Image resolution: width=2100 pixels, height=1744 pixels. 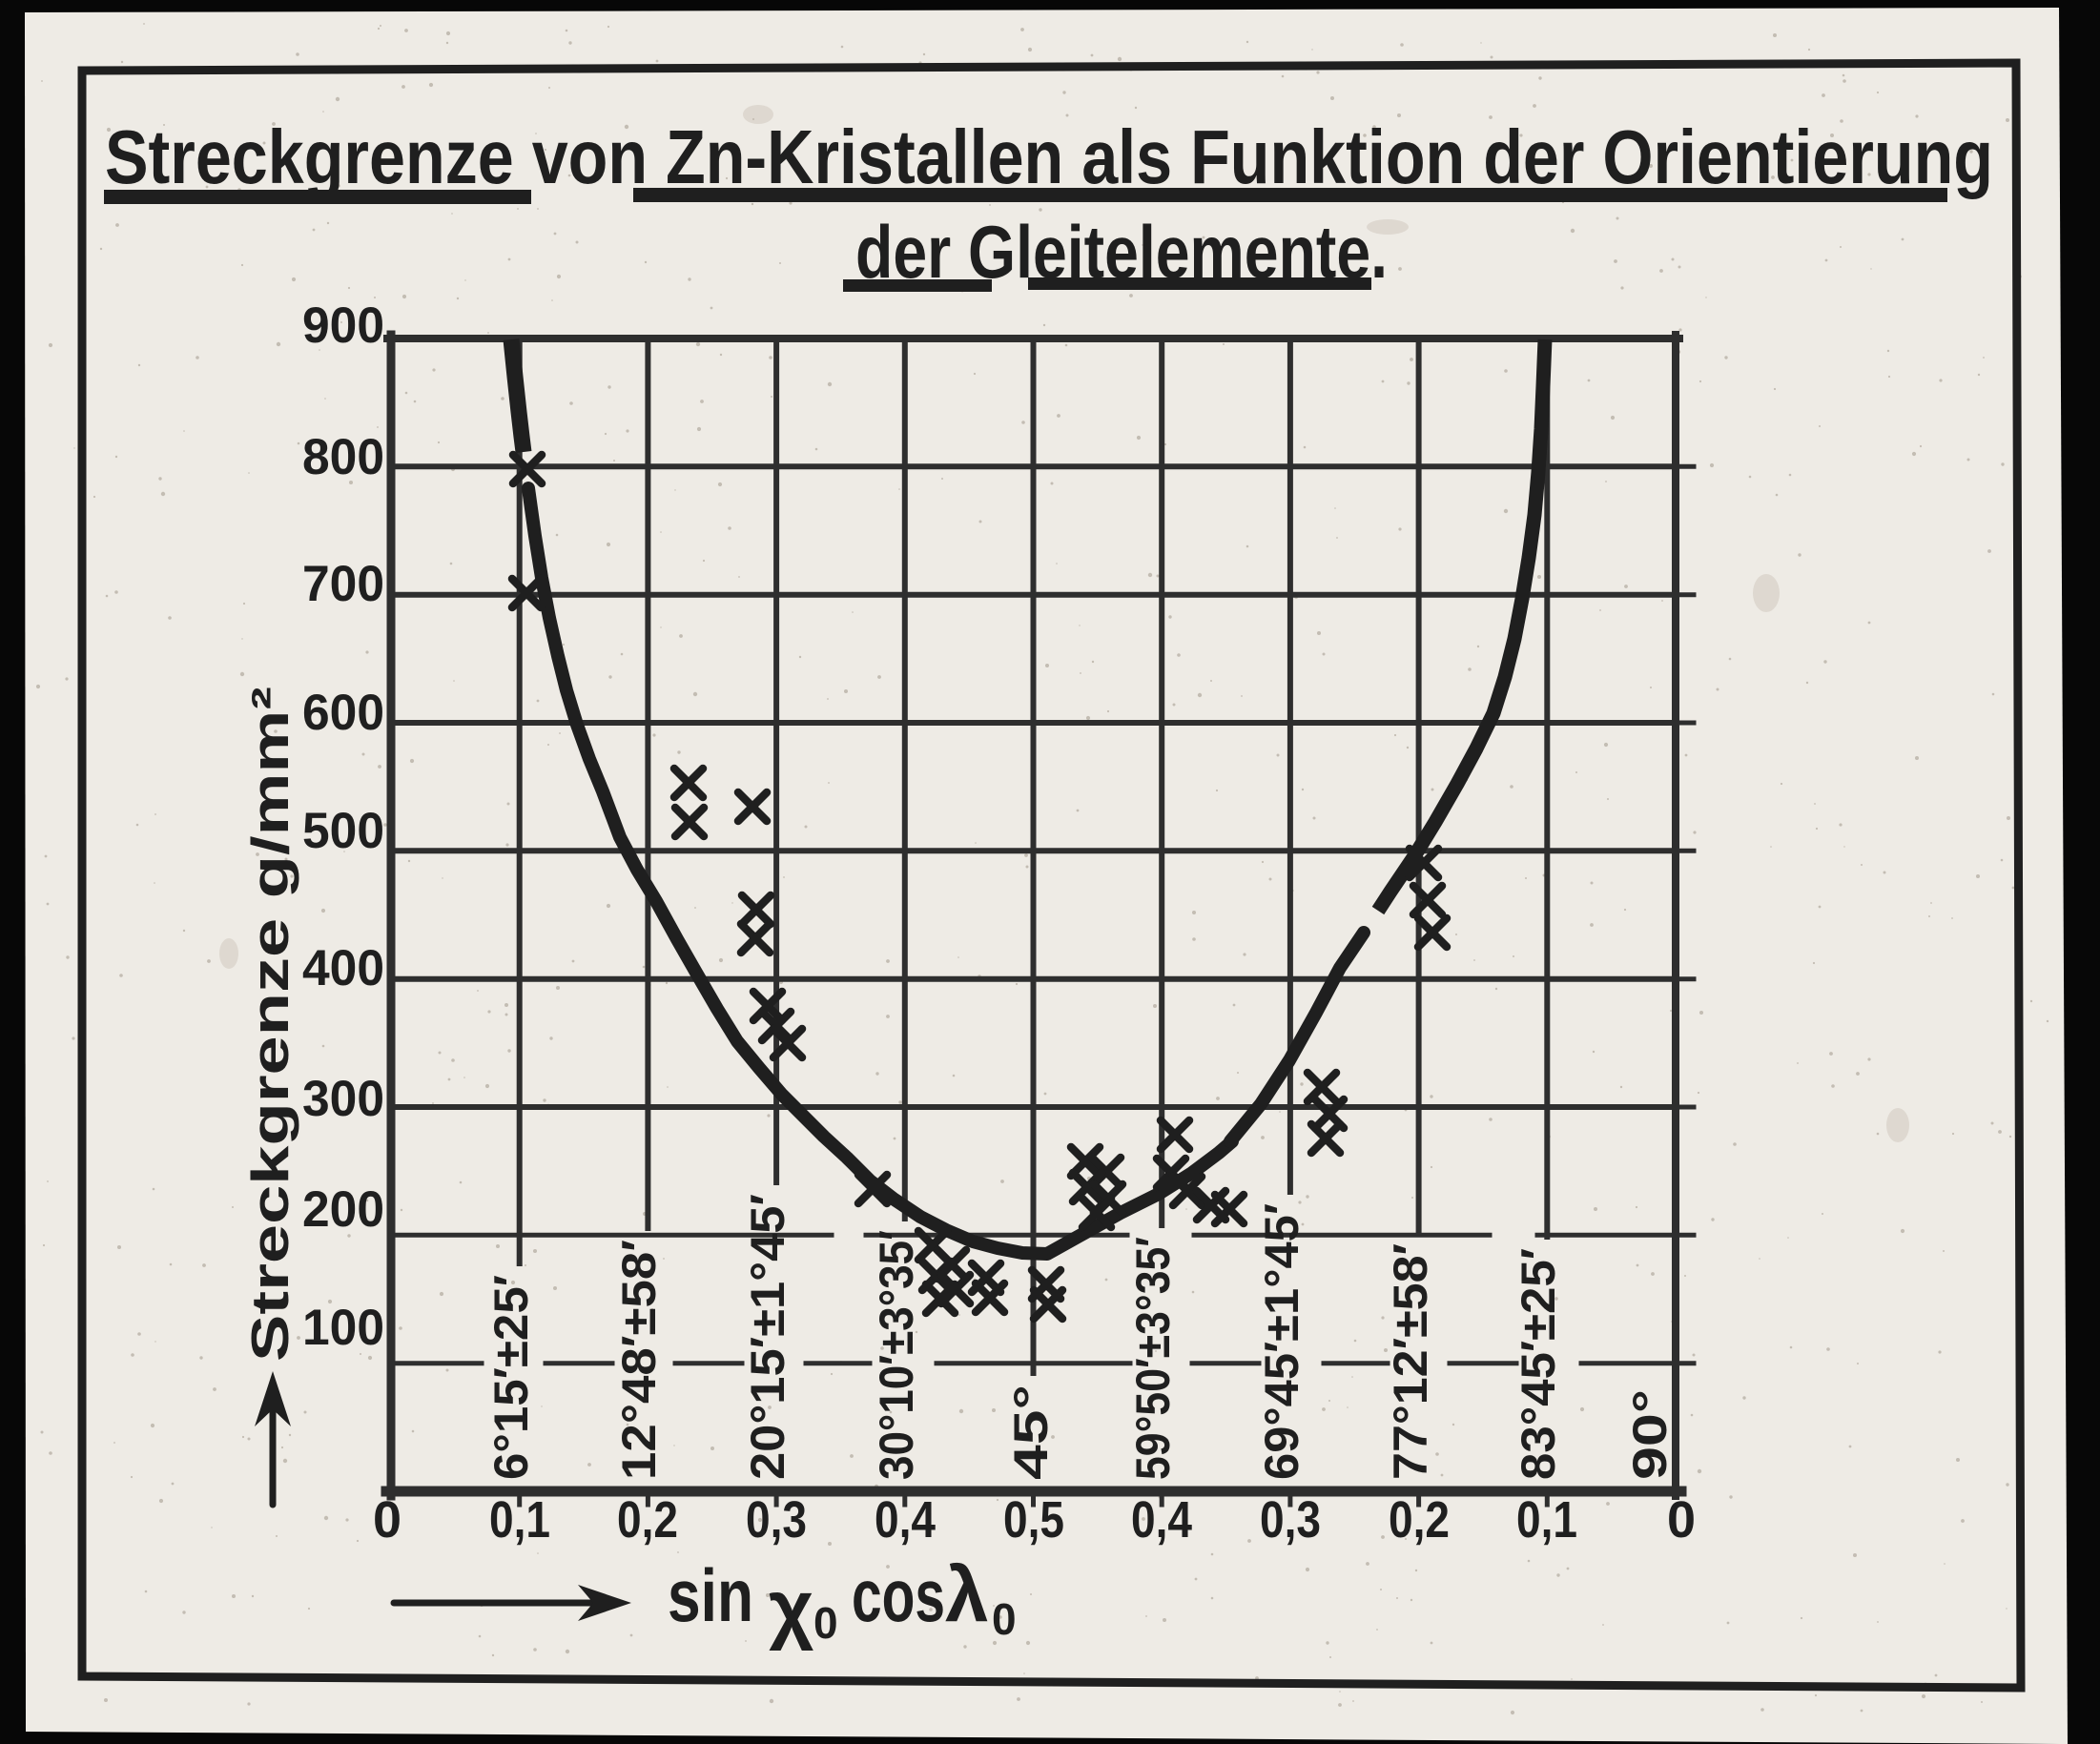 What do you see at coordinates (1538, 1364) in the screenshot?
I see `svg-text: 83°45′±25′` at bounding box center [1538, 1364].